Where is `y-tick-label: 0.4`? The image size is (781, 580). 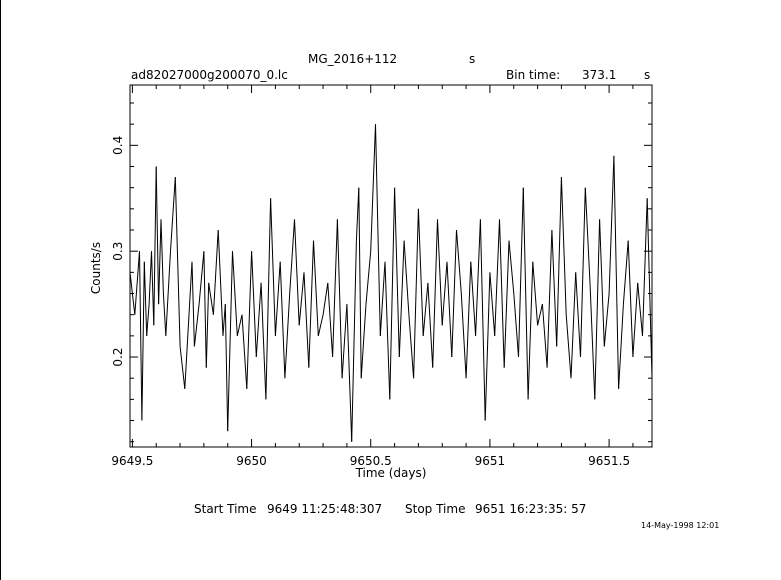
y-tick-label: 0.4 is located at coordinates (118, 145).